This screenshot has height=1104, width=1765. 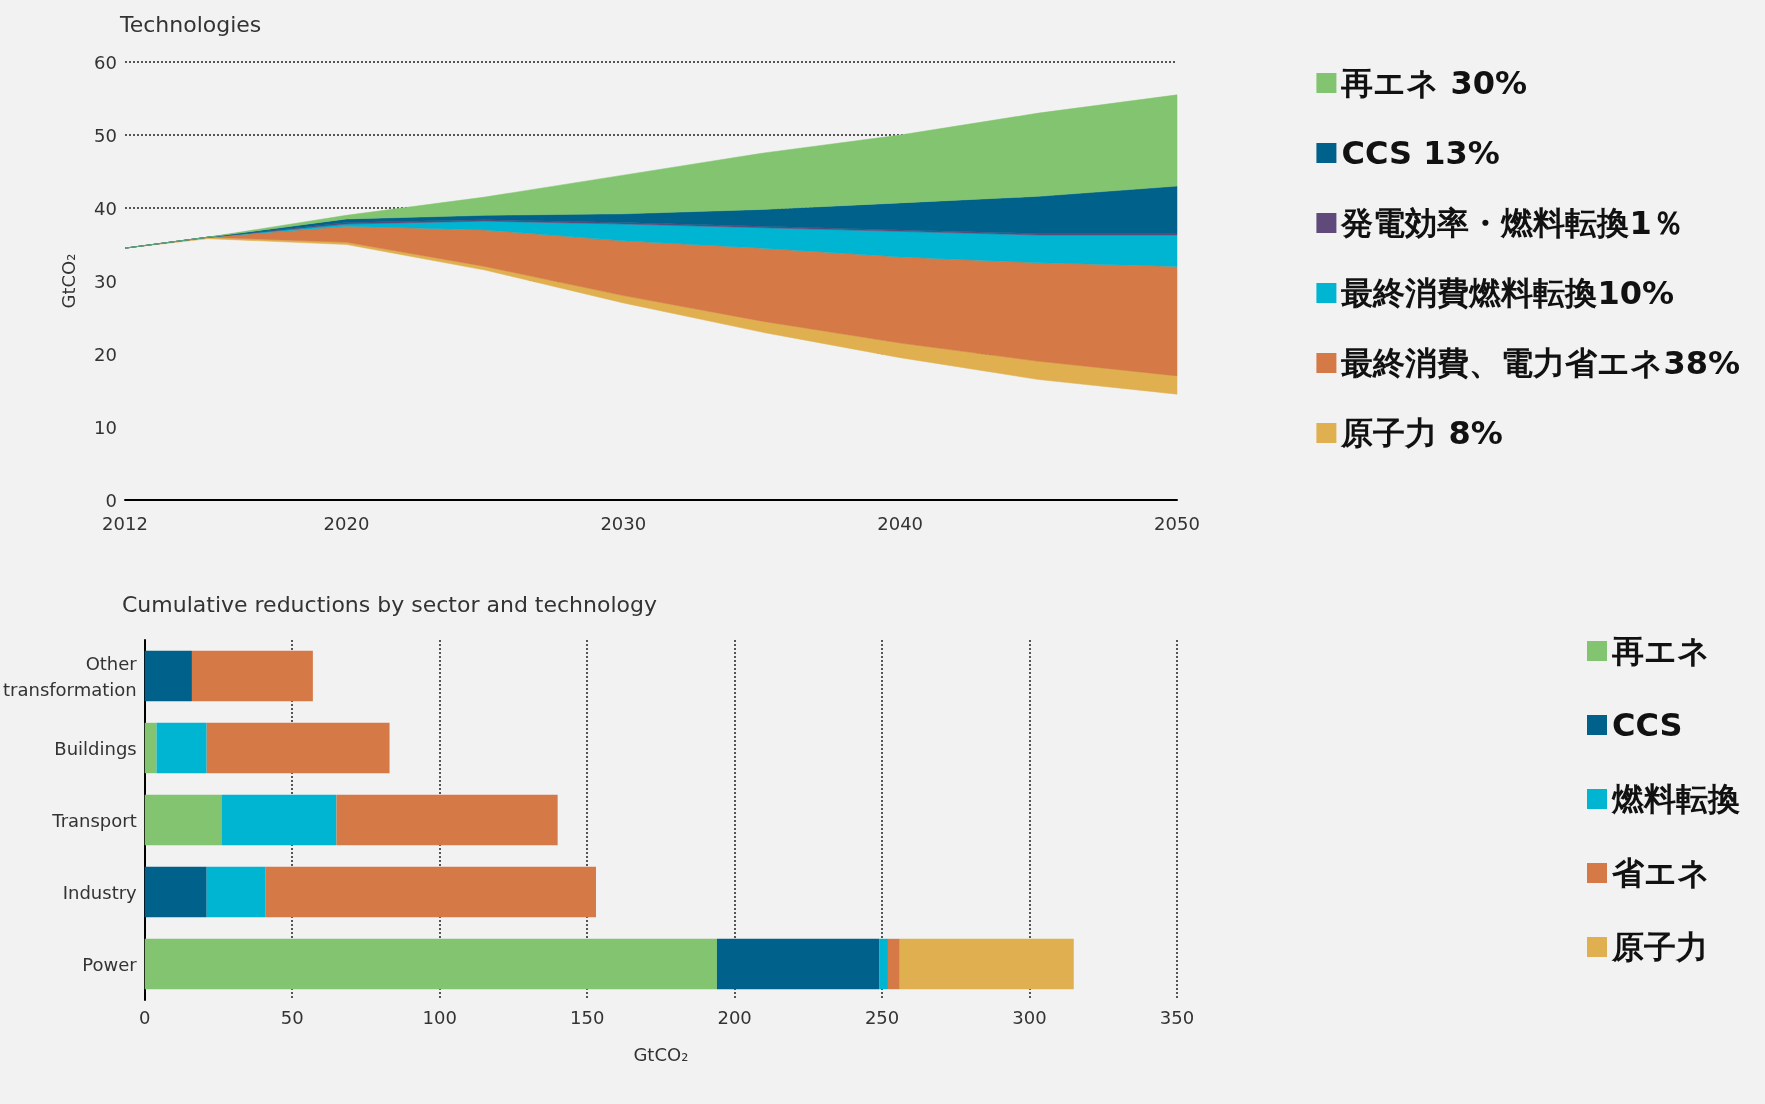 I want to click on legend-label: 省エネ, so click(x=1660, y=873).